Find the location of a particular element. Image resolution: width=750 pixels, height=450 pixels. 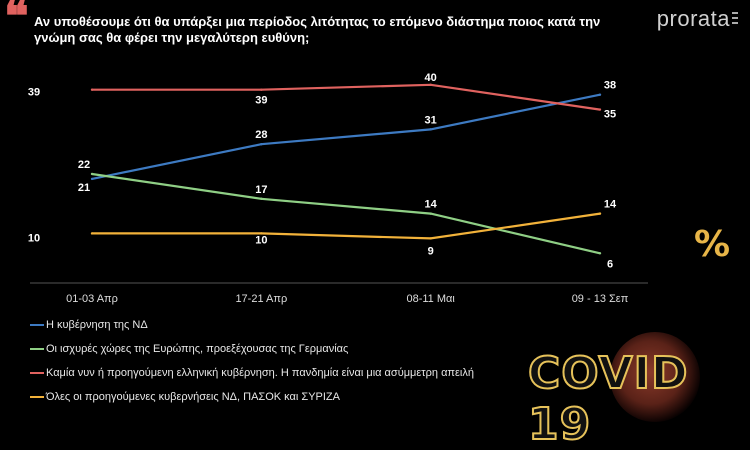

x-tick-label: 01-03 Απρ is located at coordinates (92, 299).